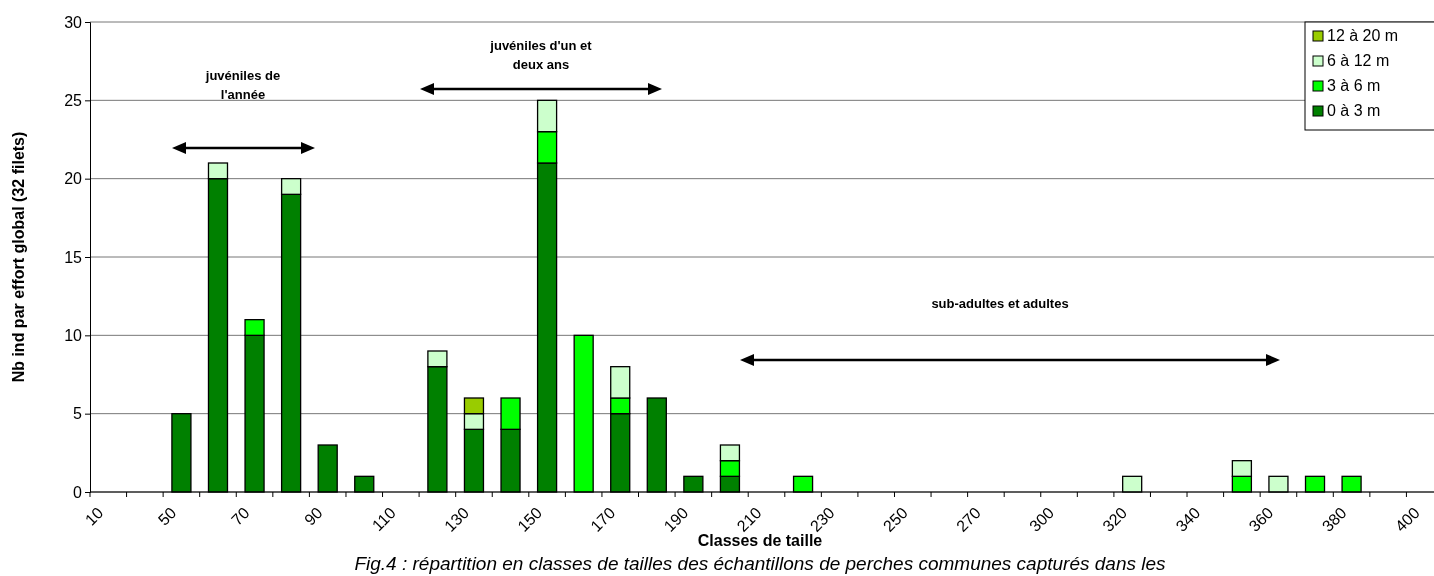  I want to click on annotation: juvéniles de l'année, so click(242, 85).